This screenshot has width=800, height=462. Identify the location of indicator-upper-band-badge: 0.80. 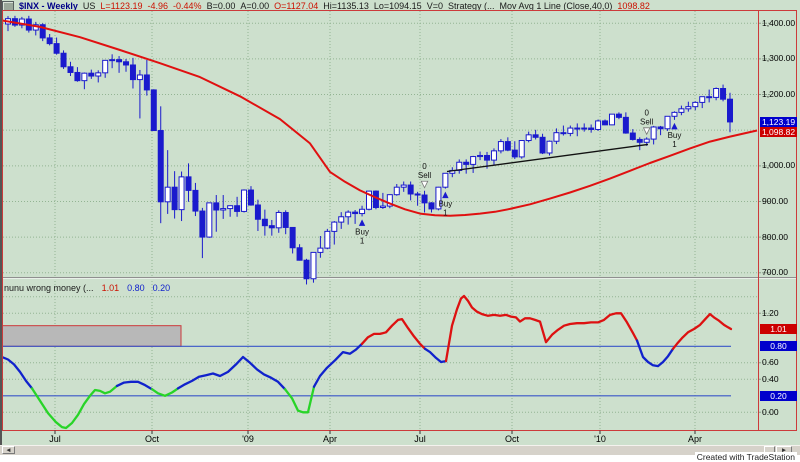
(778, 346).